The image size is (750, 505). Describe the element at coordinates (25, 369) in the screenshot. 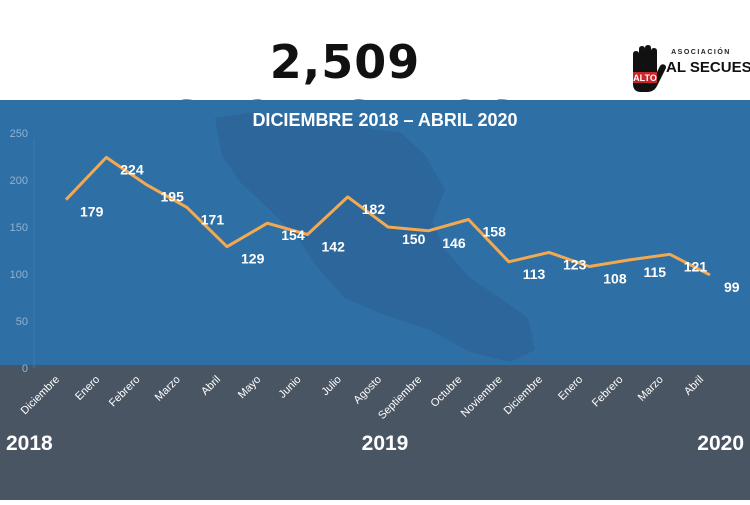

I see `y-tick-label: 0` at that location.